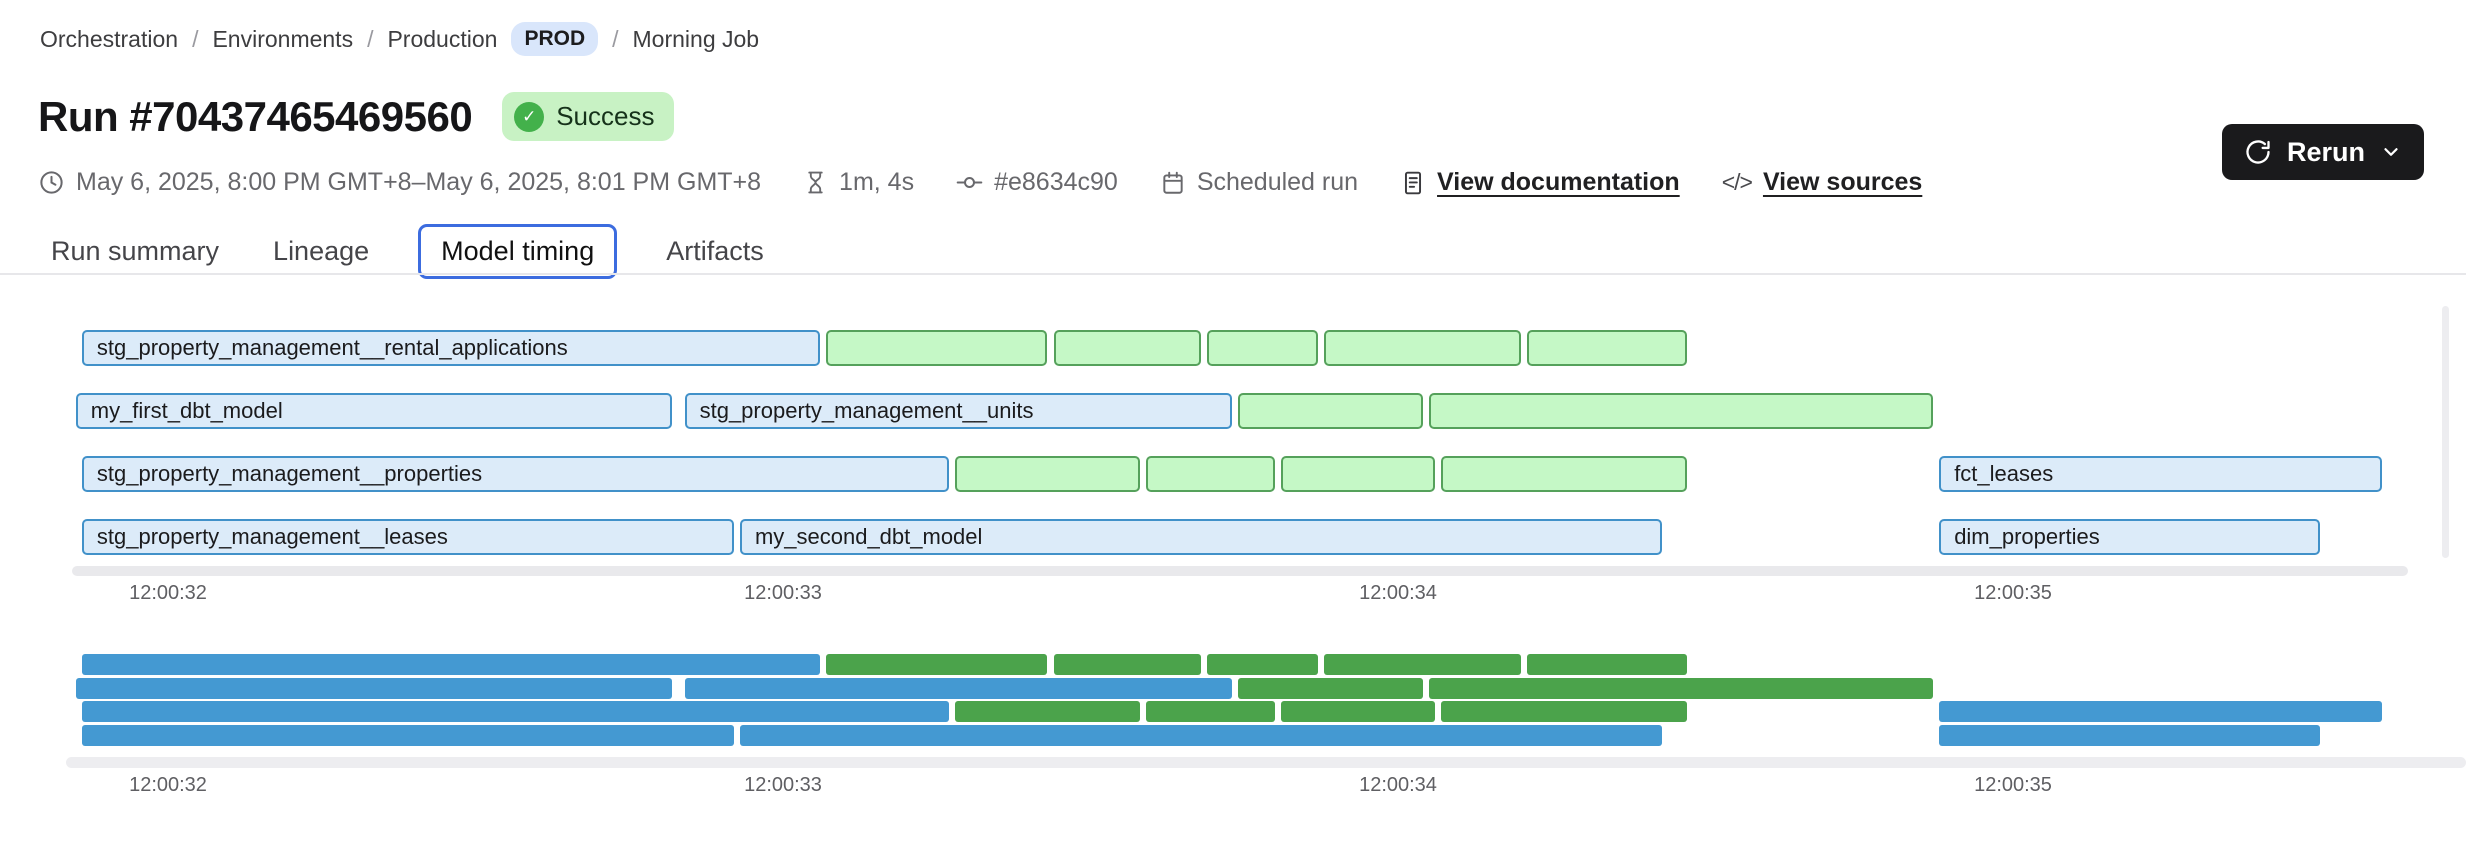 This screenshot has height=842, width=2466. I want to click on status-label: Success, so click(605, 116).